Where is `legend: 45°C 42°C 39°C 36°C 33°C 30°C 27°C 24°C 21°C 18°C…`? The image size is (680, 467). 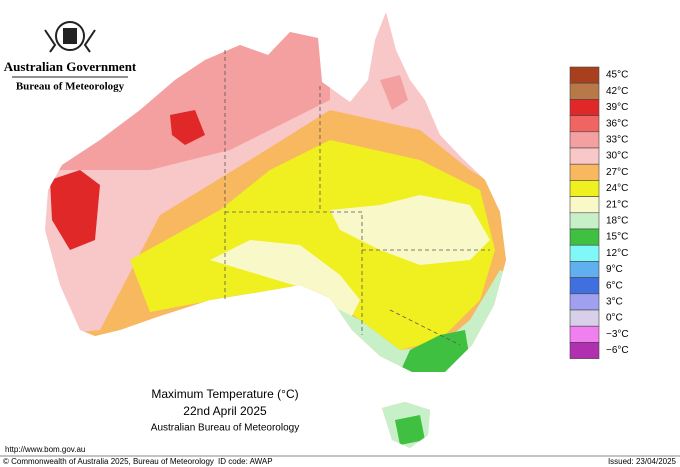 legend: 45°C 42°C 39°C 36°C 33°C 30°C 27°C 24°C 21°C 18°C… is located at coordinates (599, 212).